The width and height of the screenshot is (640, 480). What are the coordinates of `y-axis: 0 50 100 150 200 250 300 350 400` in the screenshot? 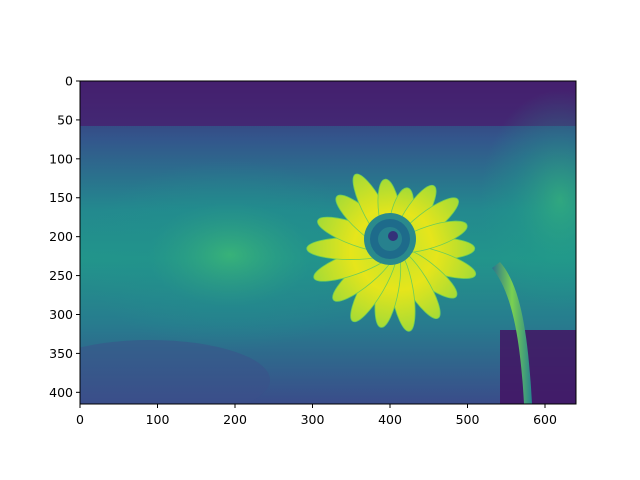 It's located at (64, 237).